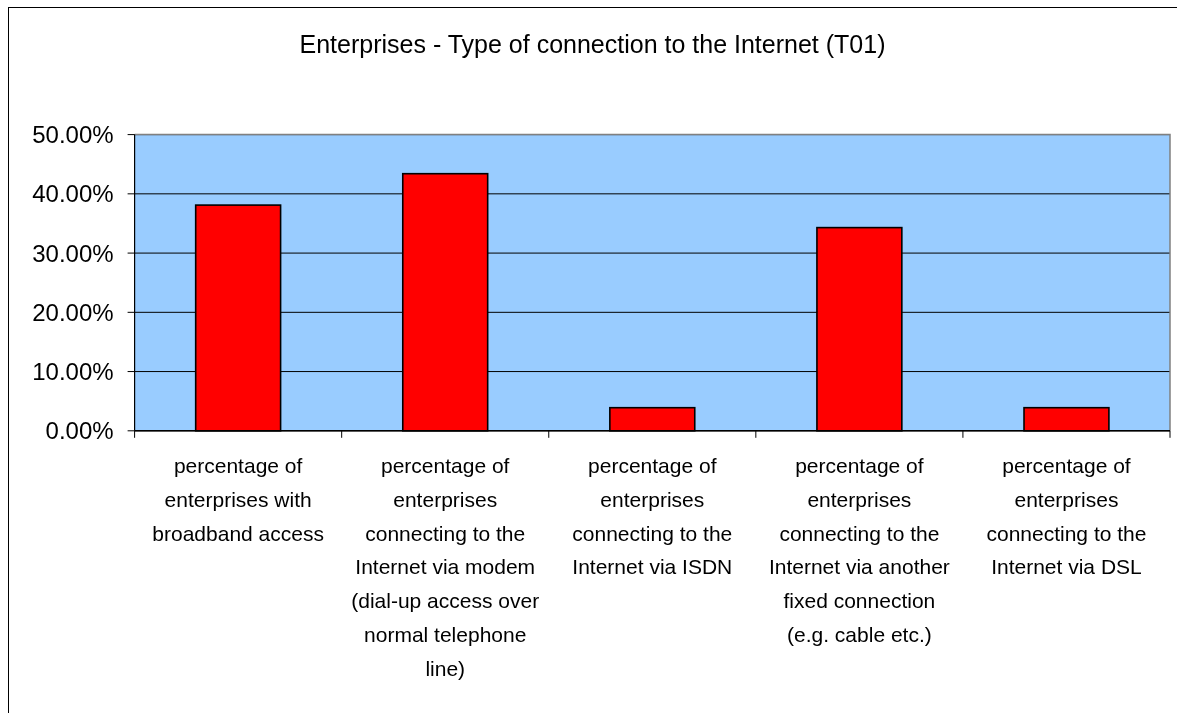 This screenshot has height=713, width=1177. What do you see at coordinates (73, 135) in the screenshot?
I see `y-tick-label: 50.00%` at bounding box center [73, 135].